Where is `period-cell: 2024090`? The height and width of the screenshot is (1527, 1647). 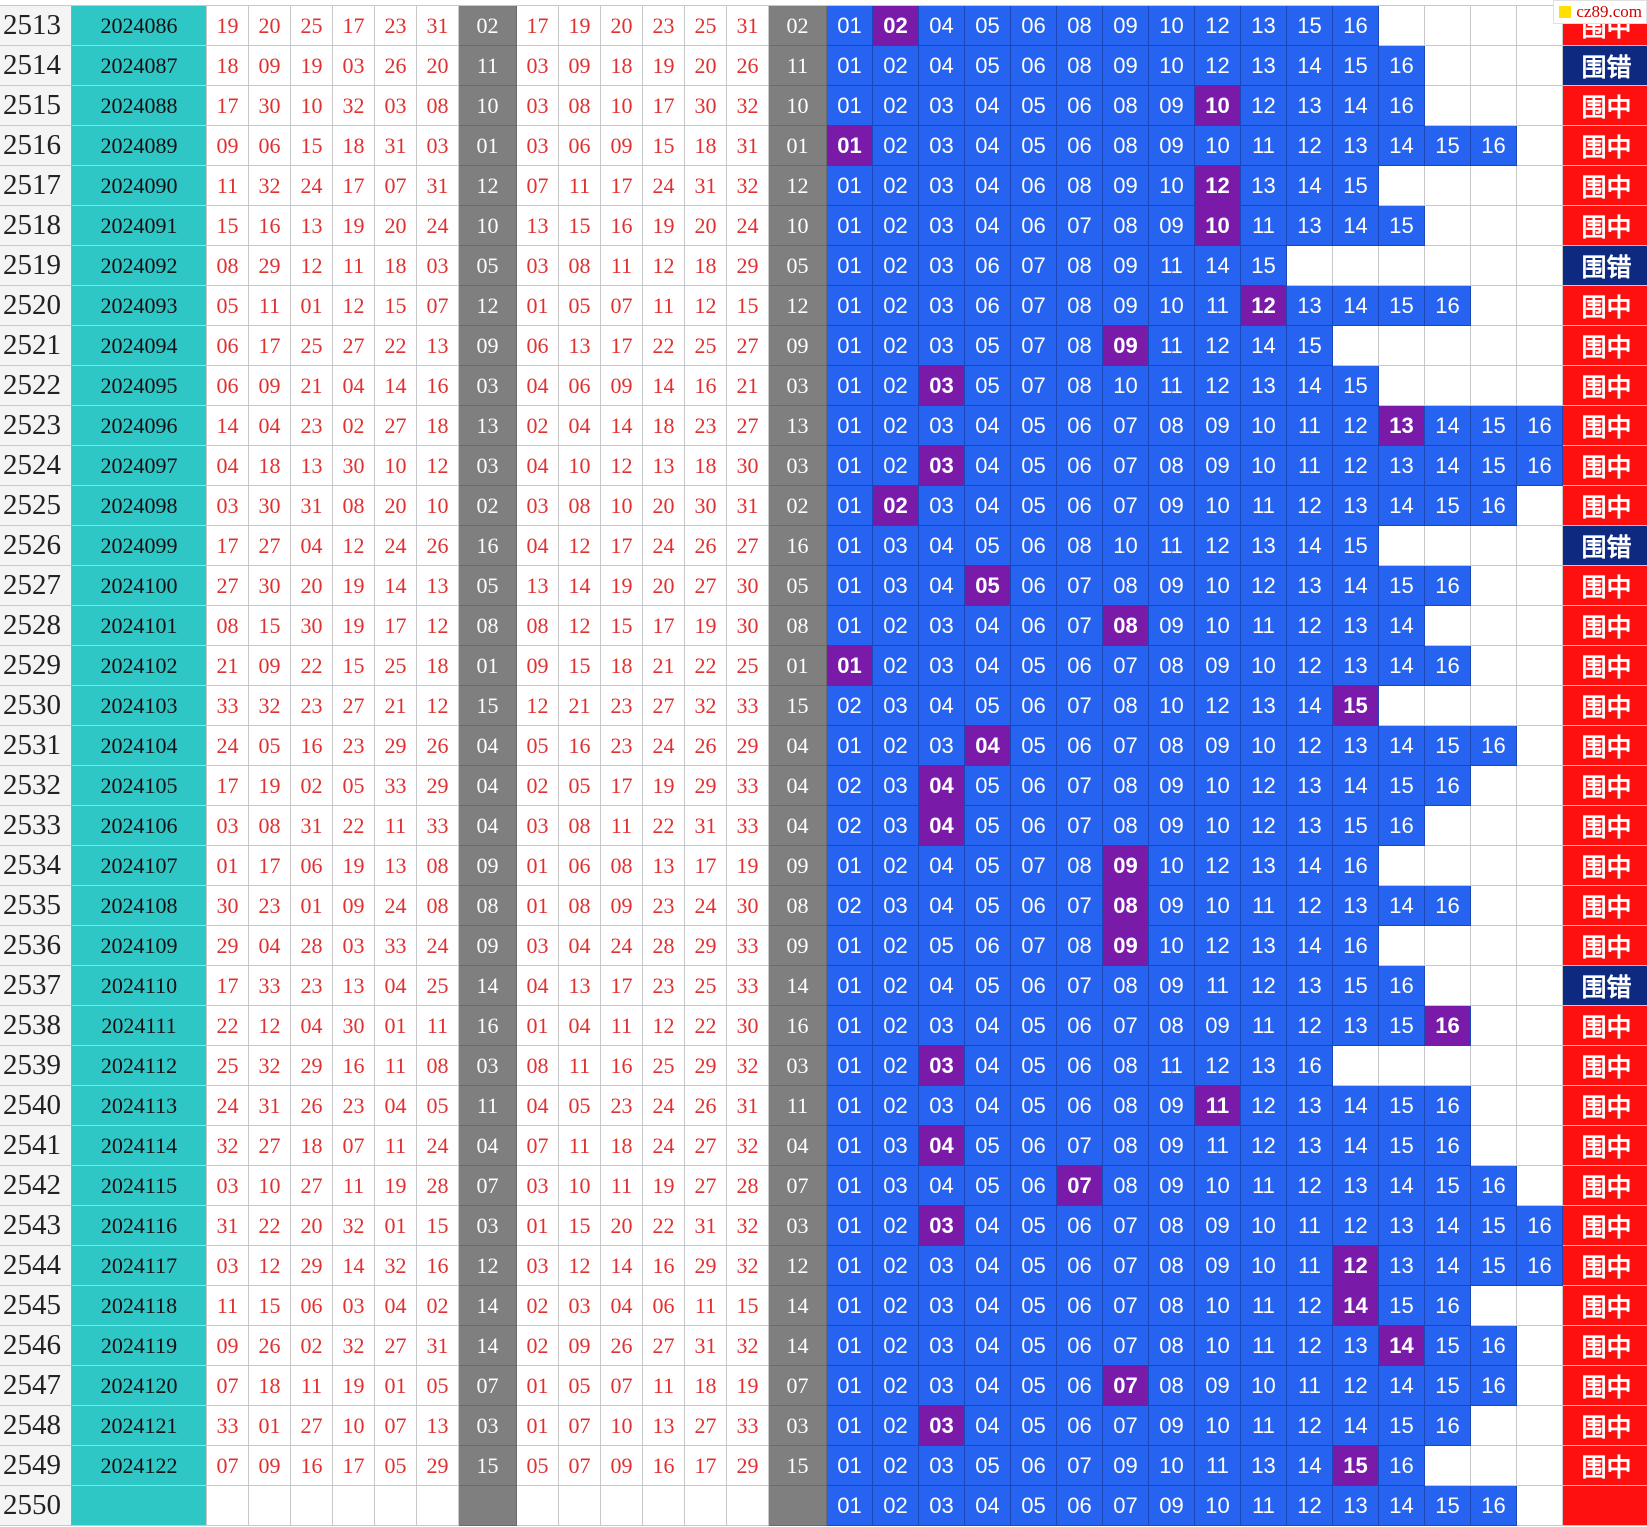 period-cell: 2024090 is located at coordinates (139, 186).